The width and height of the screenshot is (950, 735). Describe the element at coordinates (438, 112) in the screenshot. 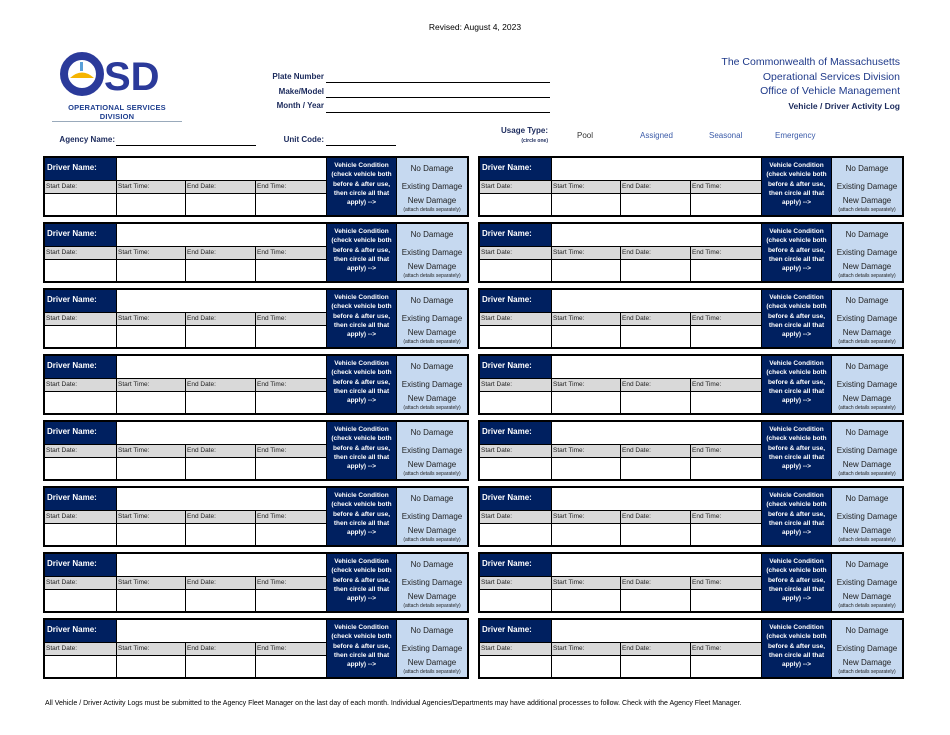

I see `month-year-field` at that location.